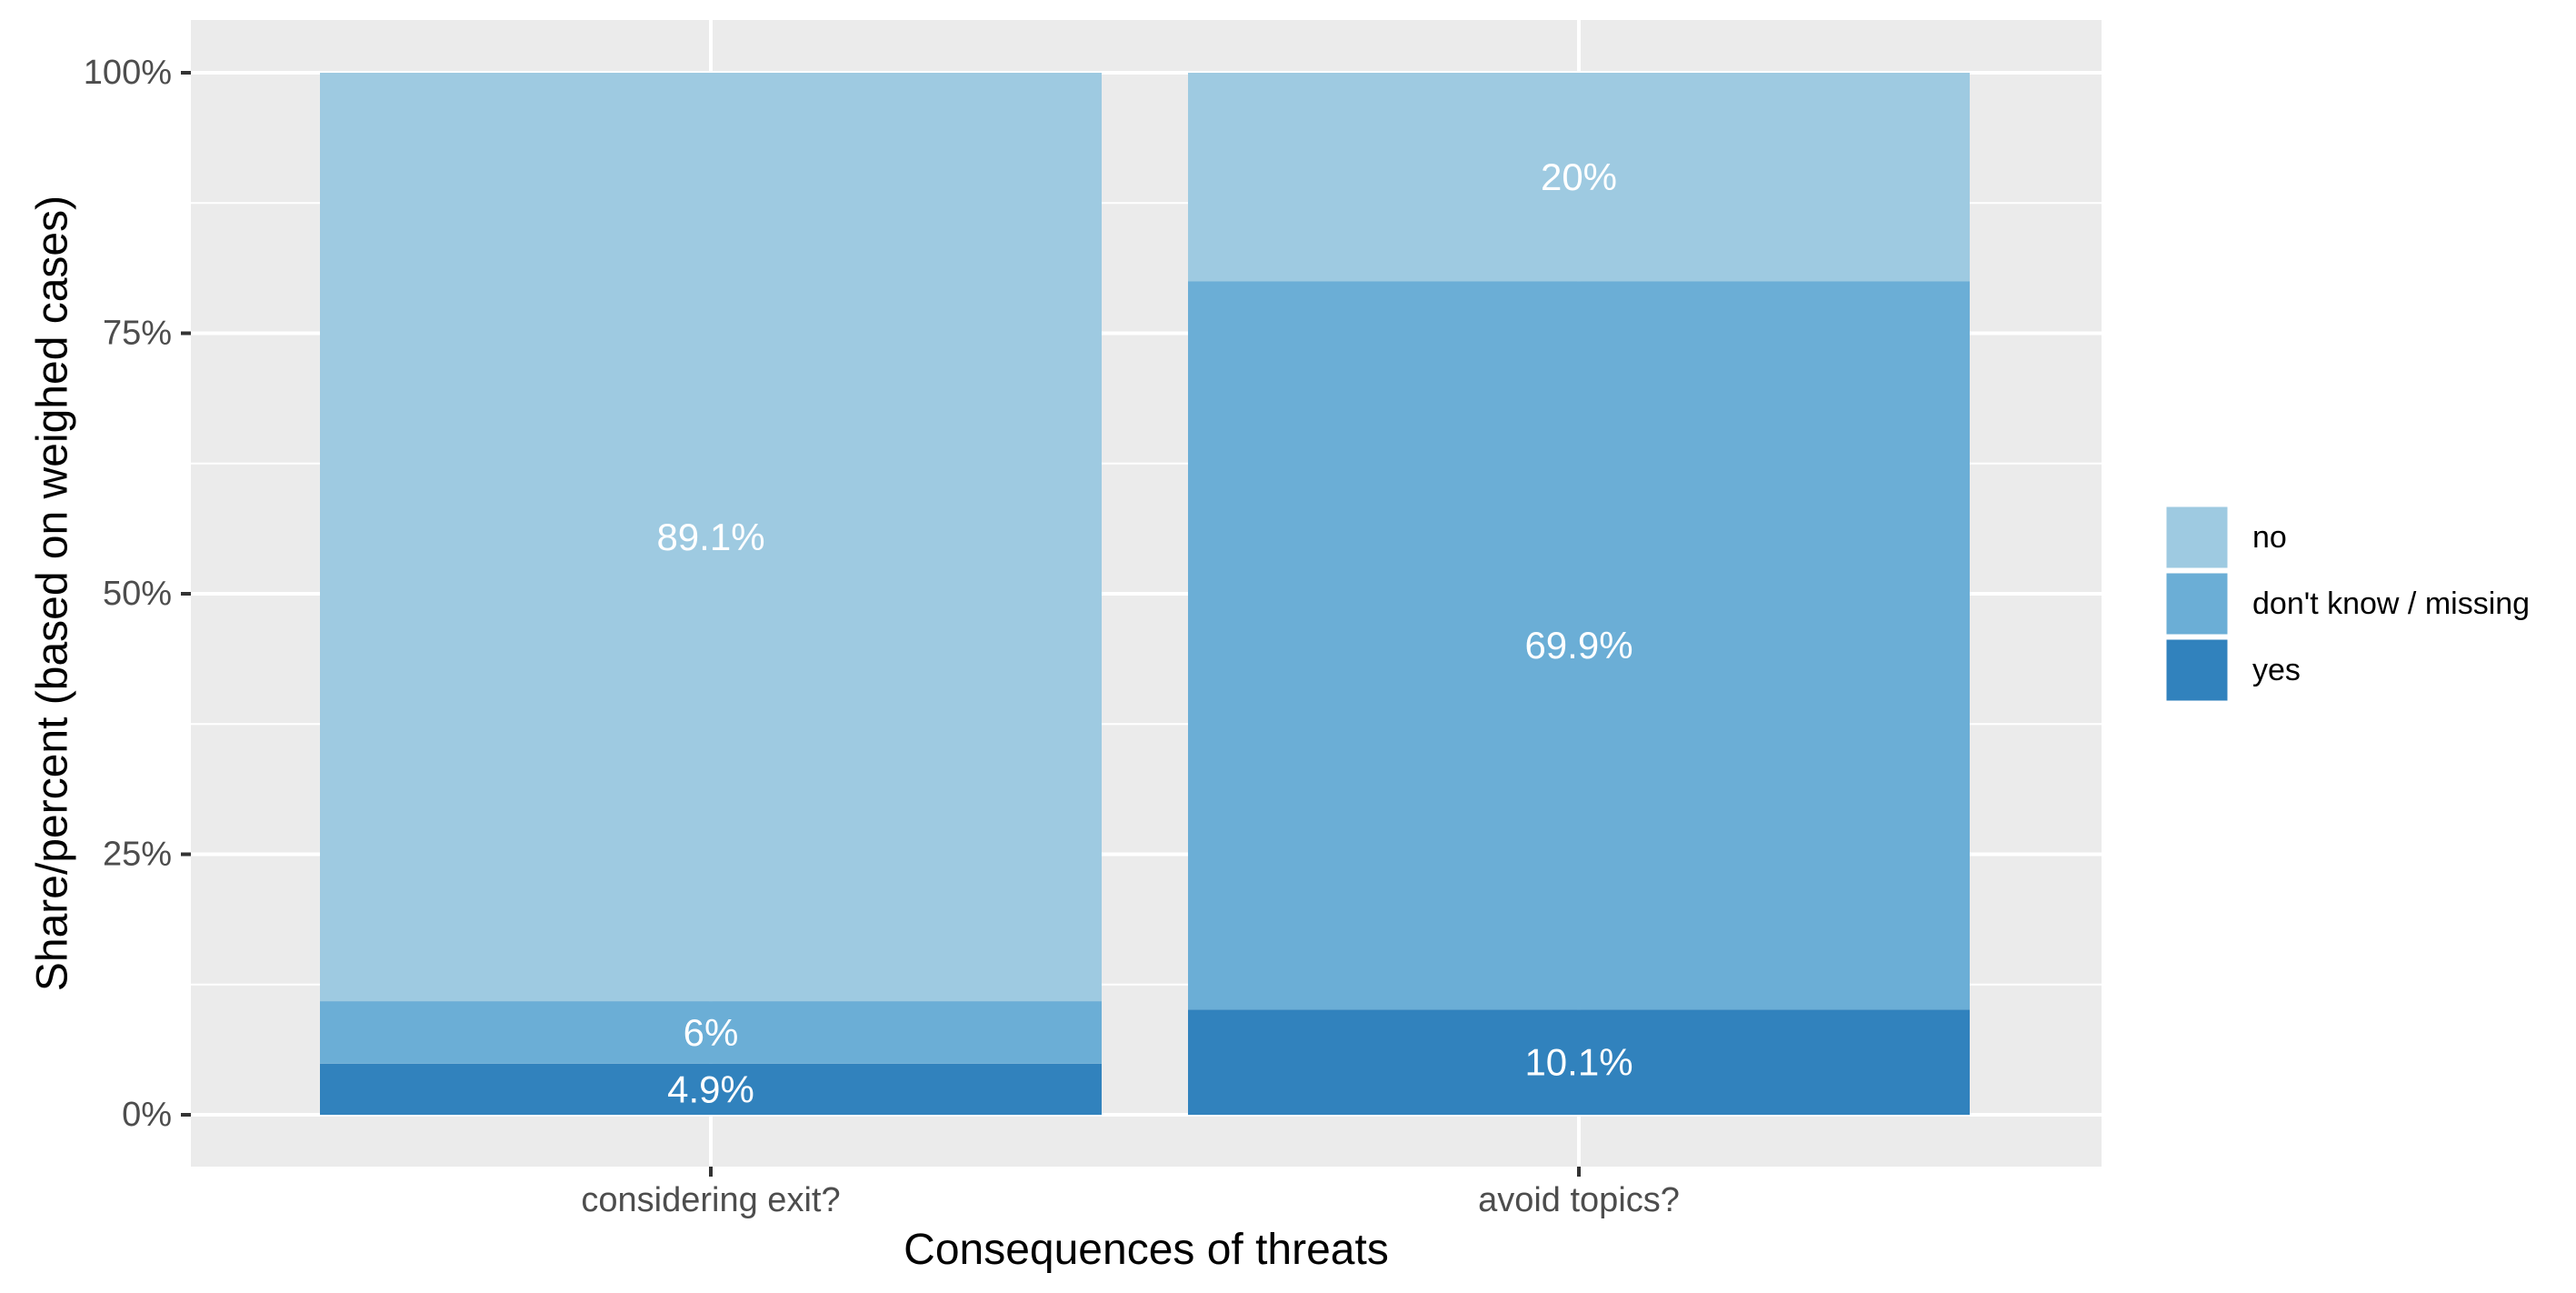 The width and height of the screenshot is (2576, 1293). Describe the element at coordinates (2197, 603) in the screenshot. I see `legend-key-don-t-know-missing` at that location.